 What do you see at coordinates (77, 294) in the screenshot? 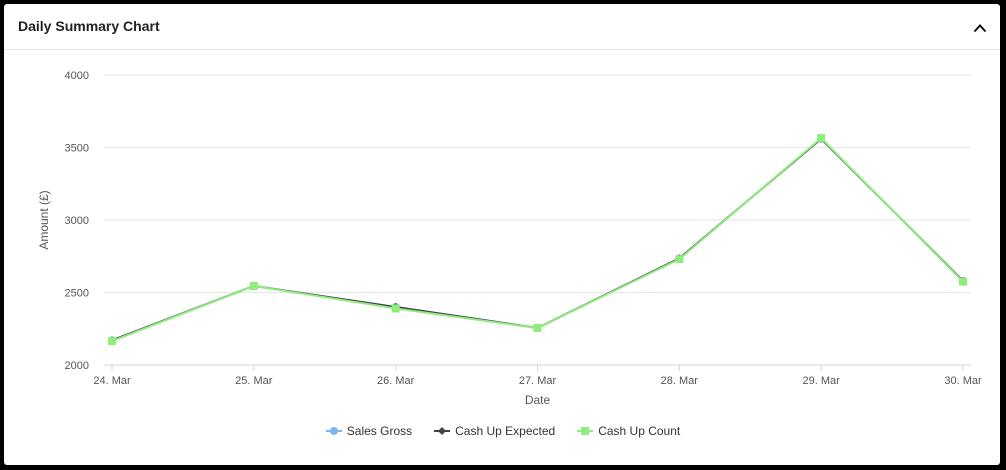
I see `y-tick-label: 2500` at bounding box center [77, 294].